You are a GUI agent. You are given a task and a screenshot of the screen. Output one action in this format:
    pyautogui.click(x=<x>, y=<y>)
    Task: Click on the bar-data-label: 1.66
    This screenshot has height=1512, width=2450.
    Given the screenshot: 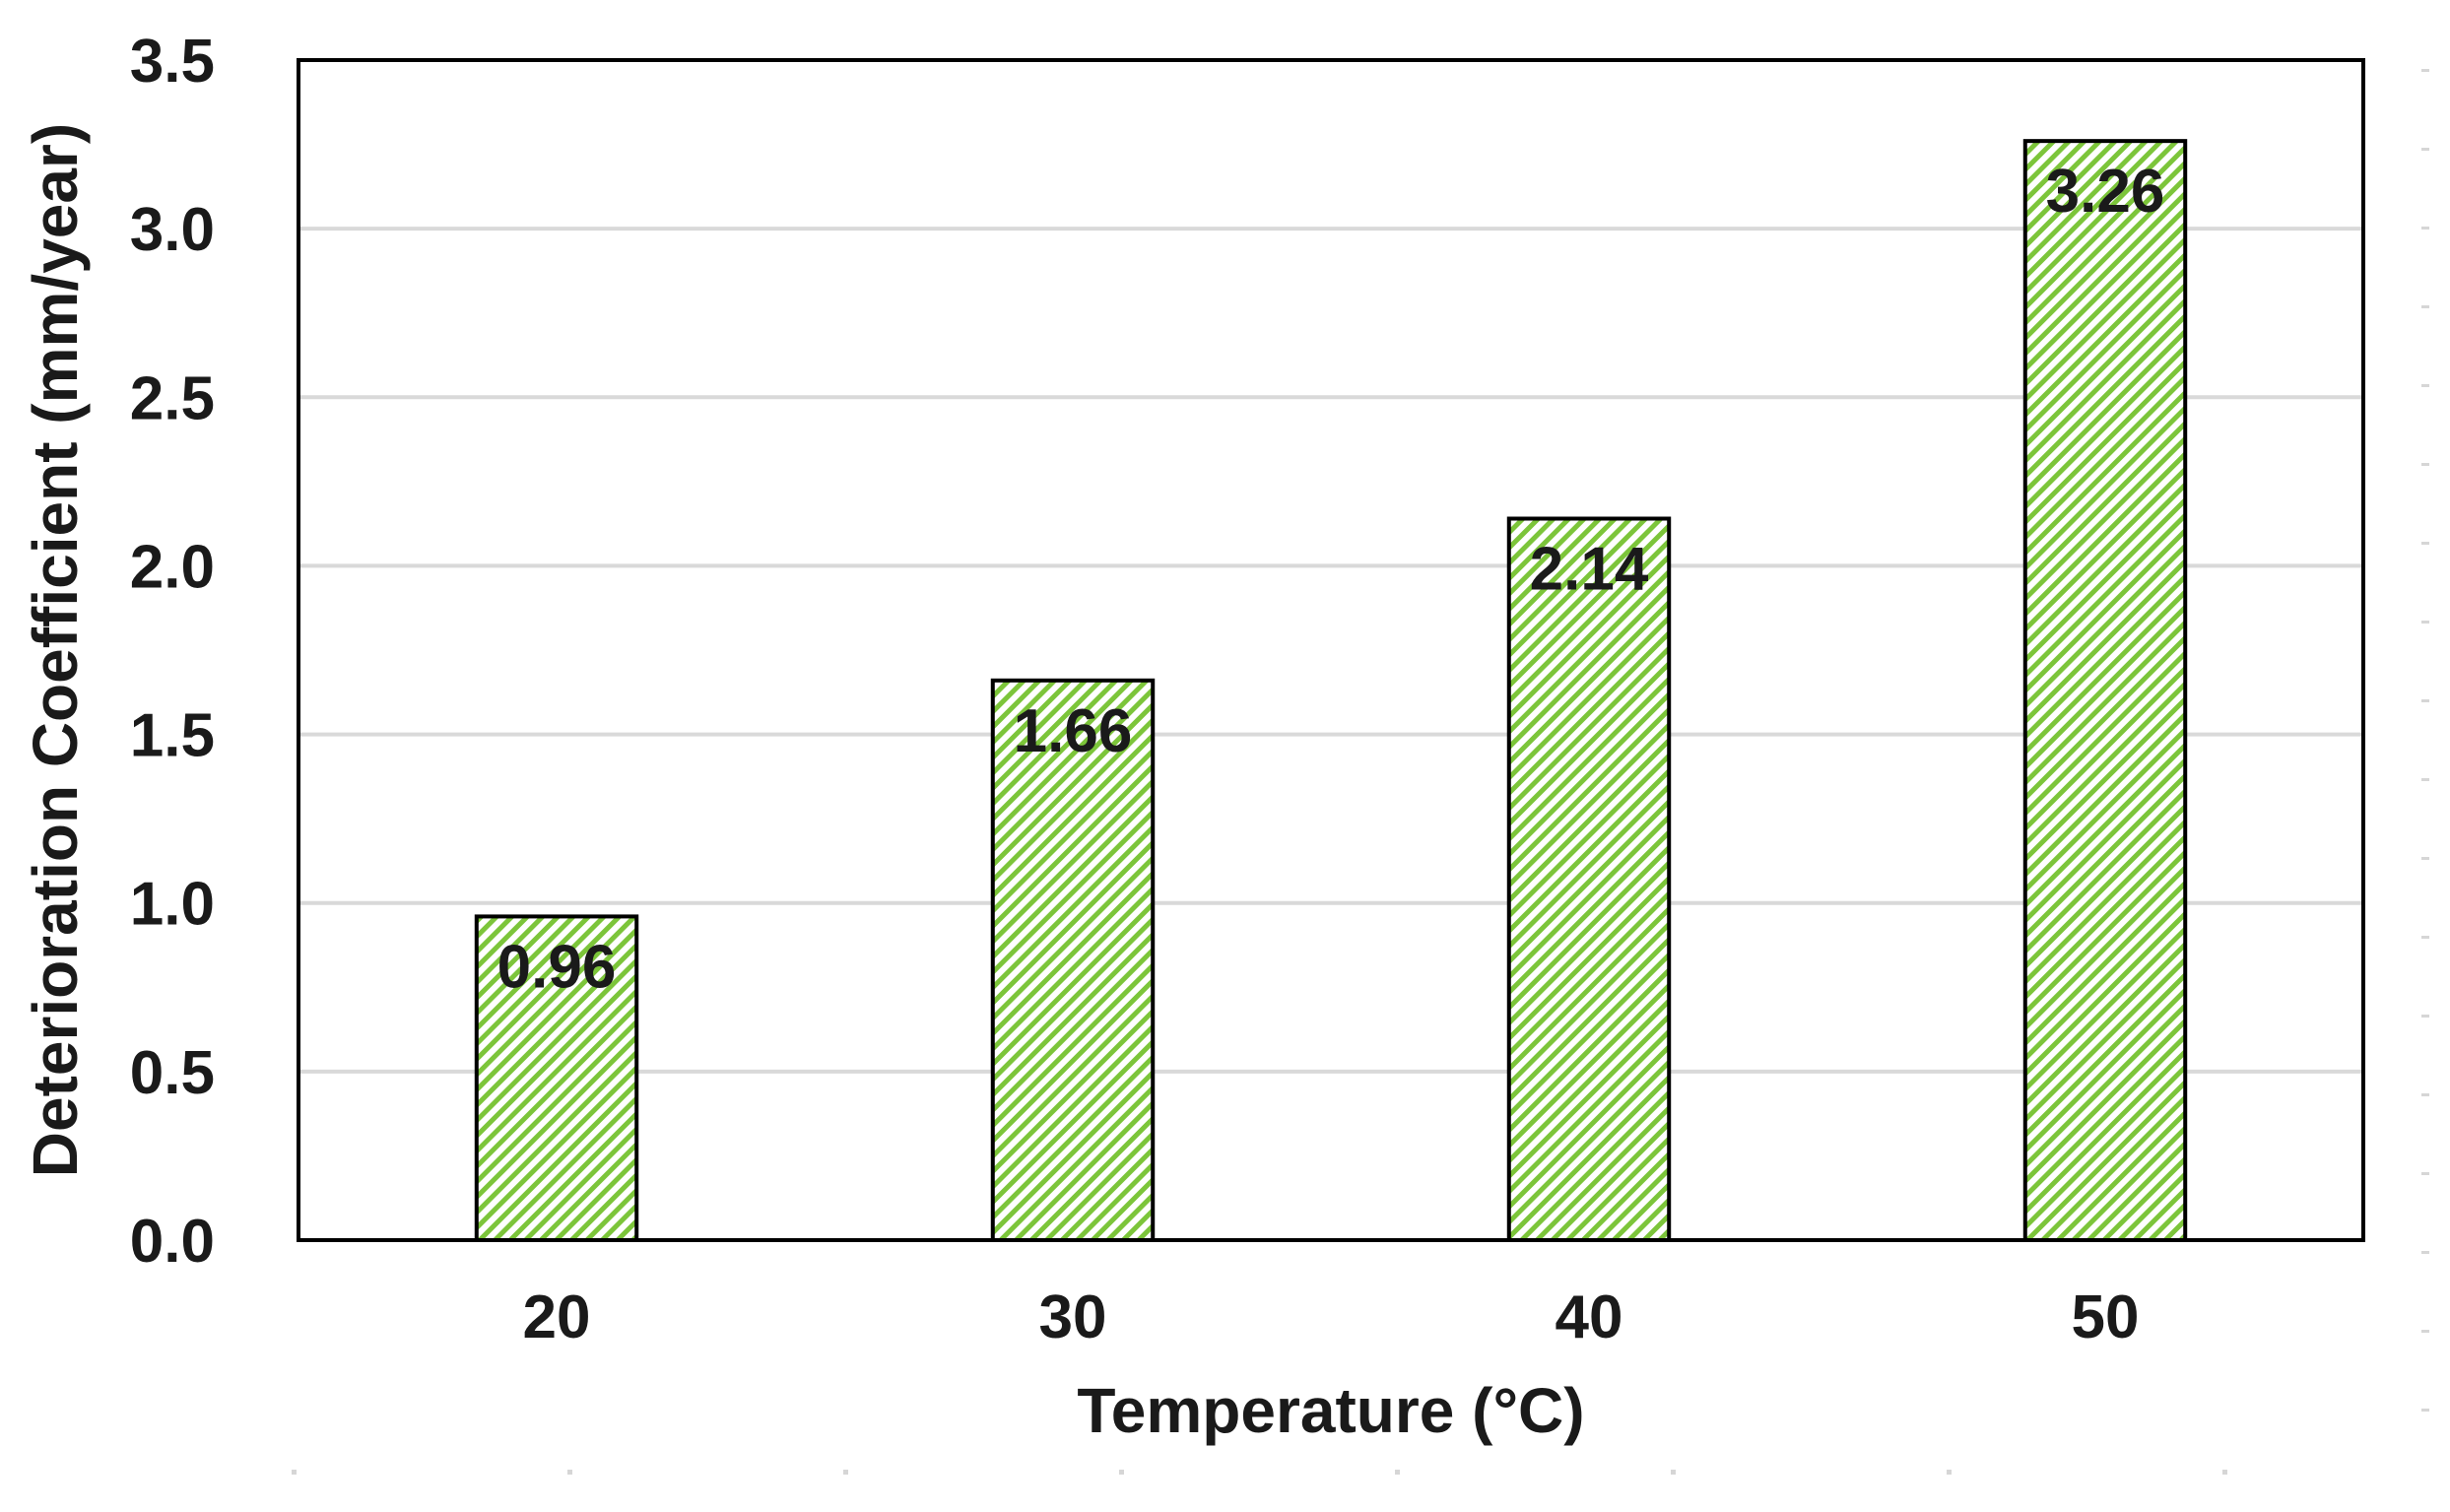 What is the action you would take?
    pyautogui.click(x=1073, y=731)
    